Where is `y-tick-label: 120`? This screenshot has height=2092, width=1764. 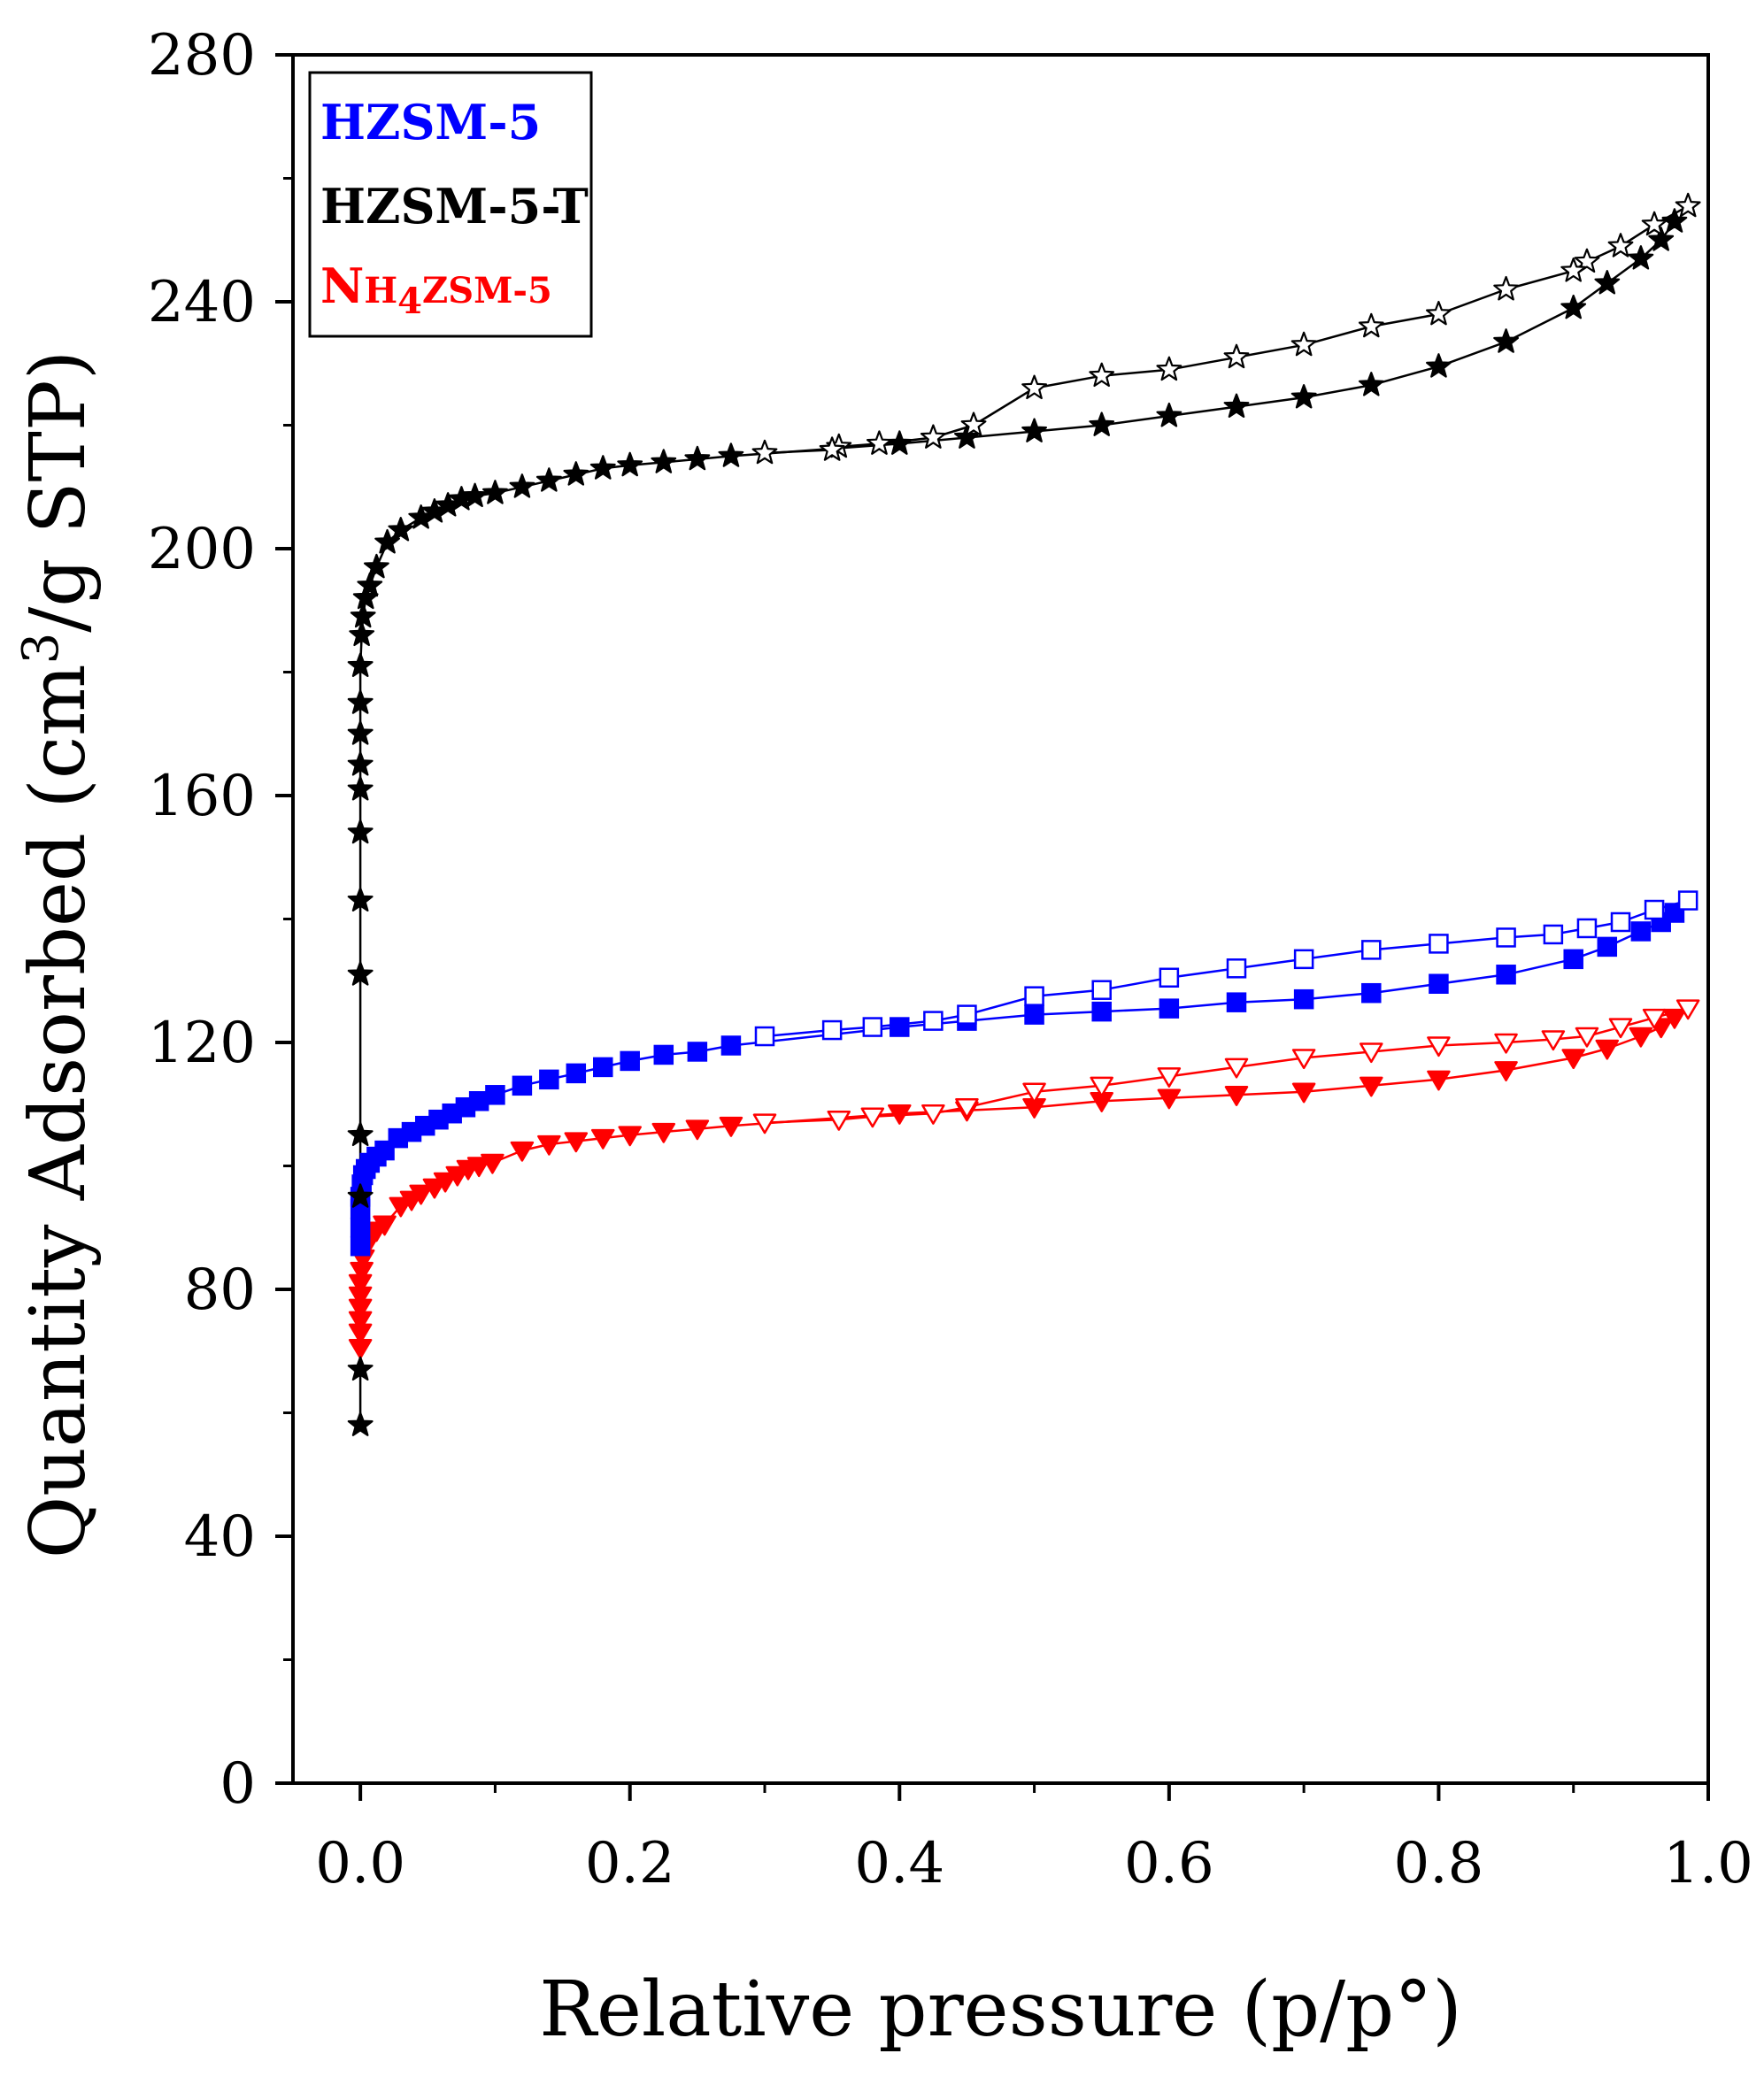 y-tick-label: 120 is located at coordinates (202, 1043).